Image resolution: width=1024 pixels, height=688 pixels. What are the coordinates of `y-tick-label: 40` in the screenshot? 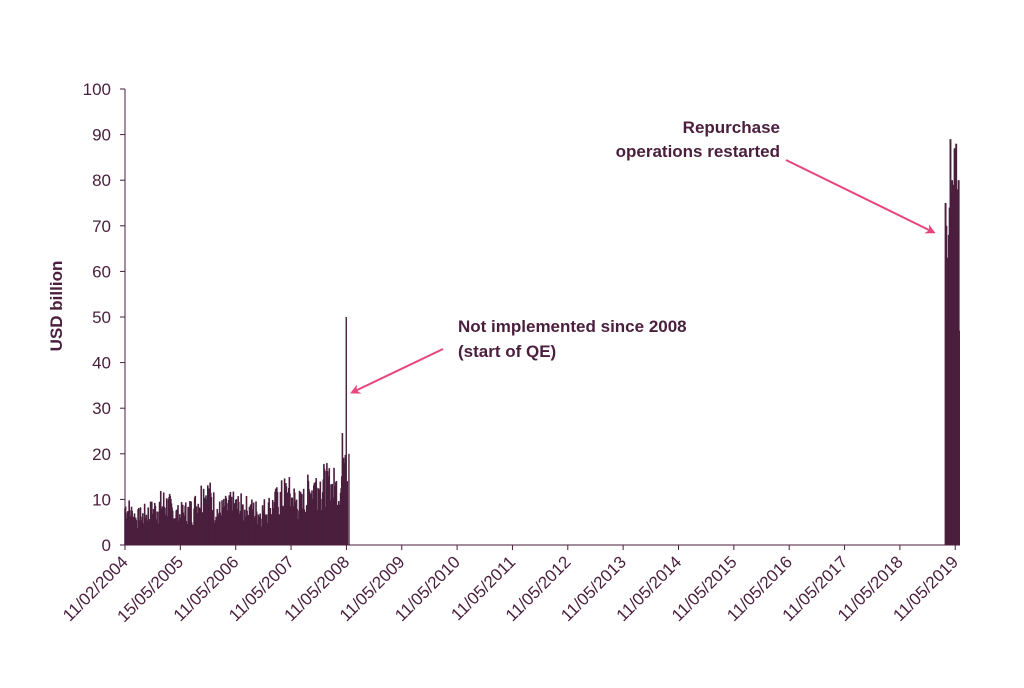 It's located at (101, 363).